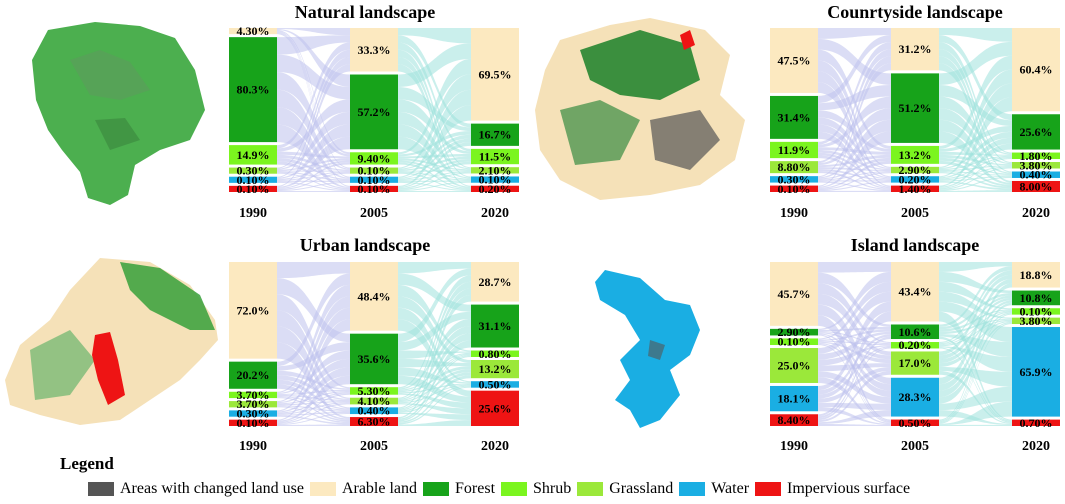  I want to click on node-label: 14.9%, so click(253, 155).